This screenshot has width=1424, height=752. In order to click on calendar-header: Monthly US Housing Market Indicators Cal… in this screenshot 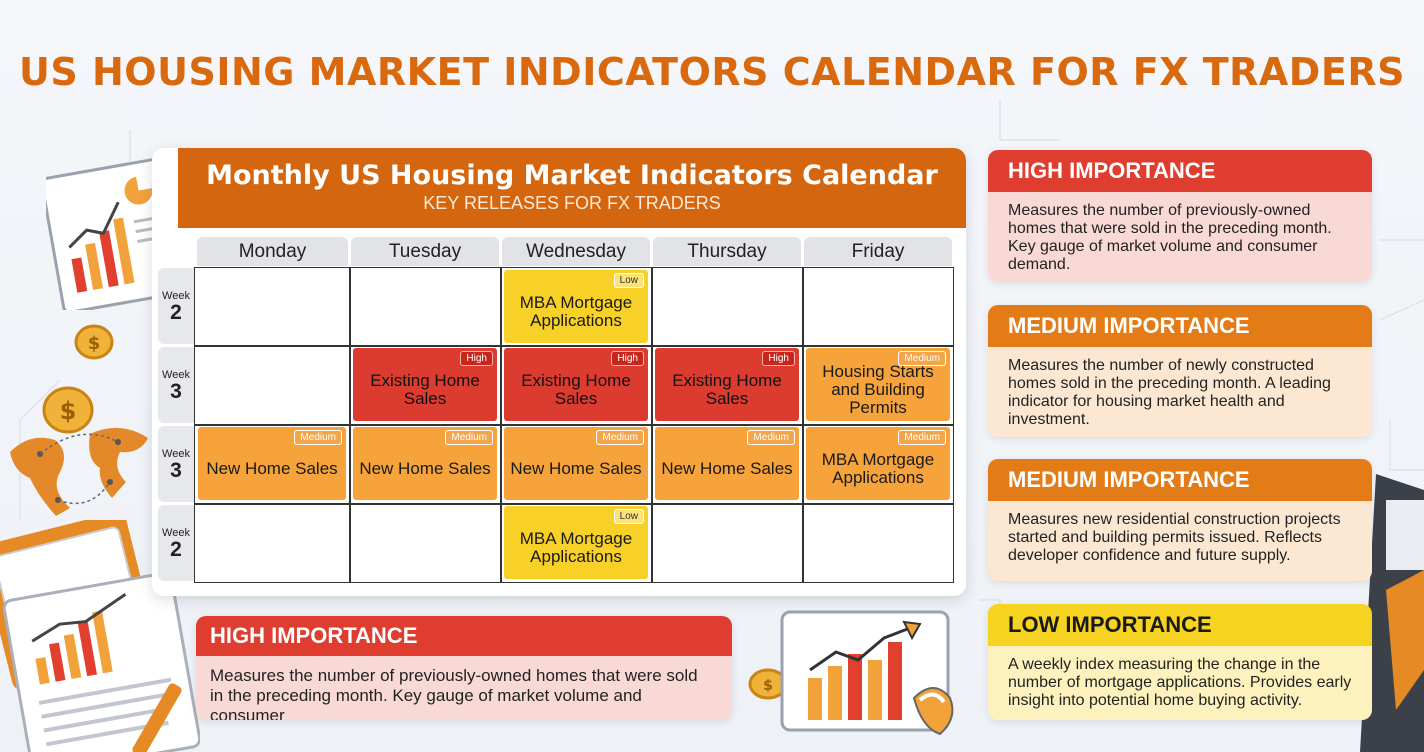, I will do `click(572, 188)`.